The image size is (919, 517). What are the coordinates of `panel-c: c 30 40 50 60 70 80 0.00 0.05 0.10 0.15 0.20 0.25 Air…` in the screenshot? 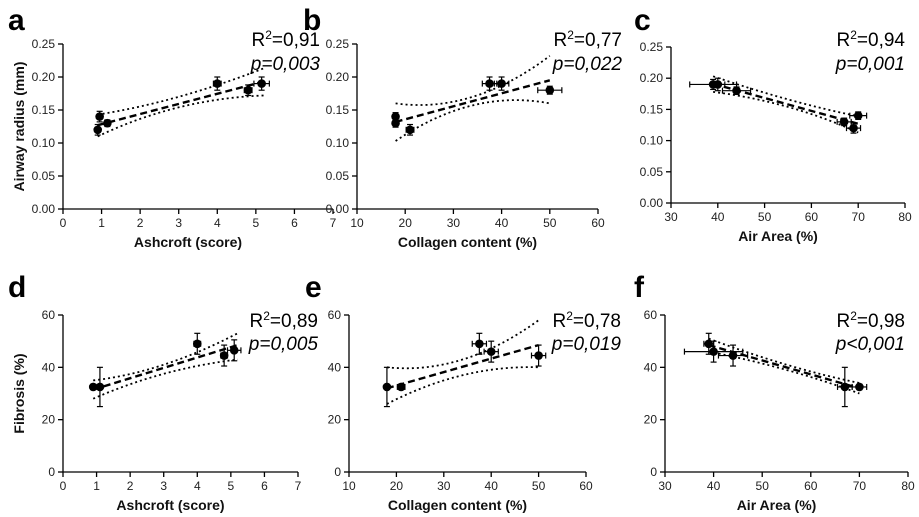 It's located at (773, 124).